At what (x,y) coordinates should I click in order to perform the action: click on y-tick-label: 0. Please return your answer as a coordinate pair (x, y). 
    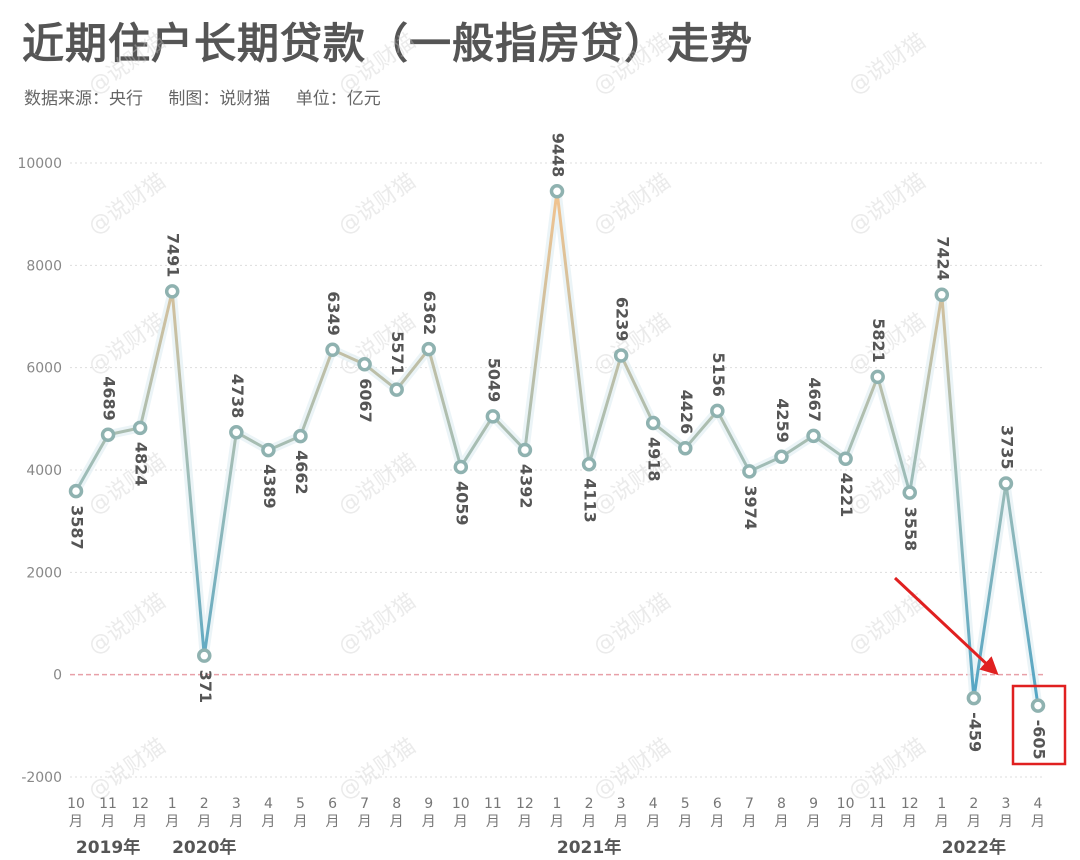
    Looking at the image, I should click on (57, 676).